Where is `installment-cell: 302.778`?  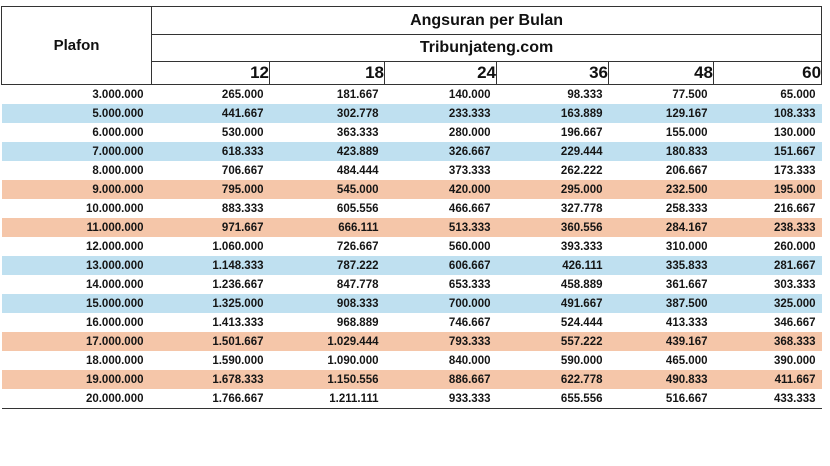
installment-cell: 302.778 is located at coordinates (327, 113).